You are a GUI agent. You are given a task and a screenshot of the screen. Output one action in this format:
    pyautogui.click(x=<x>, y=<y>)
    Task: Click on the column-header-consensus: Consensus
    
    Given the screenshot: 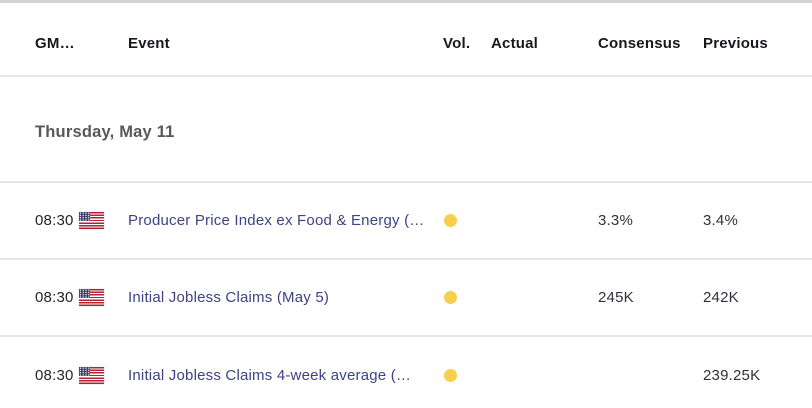 What is the action you would take?
    pyautogui.click(x=639, y=43)
    